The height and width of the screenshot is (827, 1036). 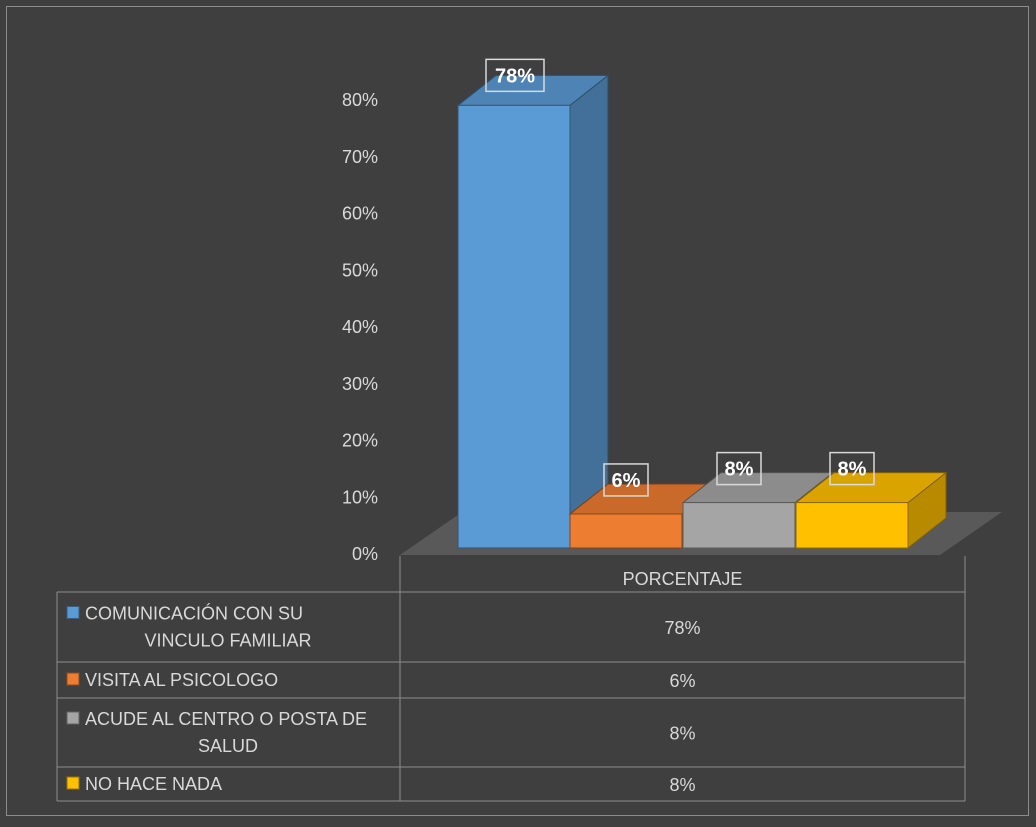 What do you see at coordinates (194, 613) in the screenshot?
I see `legend-label: COMUNICACIÓN CON SU` at bounding box center [194, 613].